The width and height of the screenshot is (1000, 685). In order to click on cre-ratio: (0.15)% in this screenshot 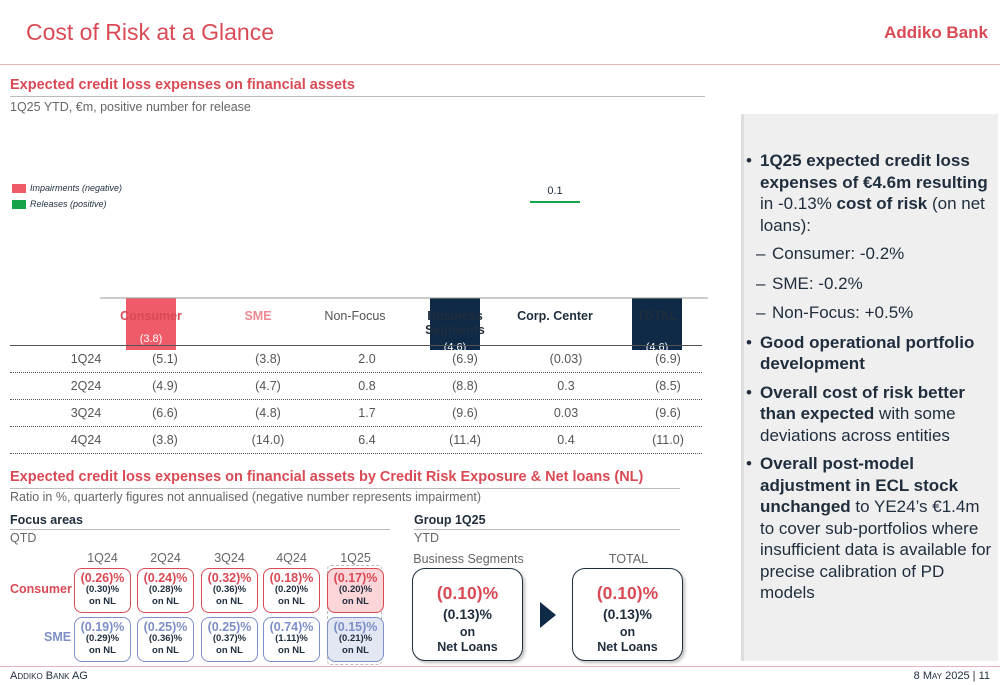, I will do `click(355, 627)`.